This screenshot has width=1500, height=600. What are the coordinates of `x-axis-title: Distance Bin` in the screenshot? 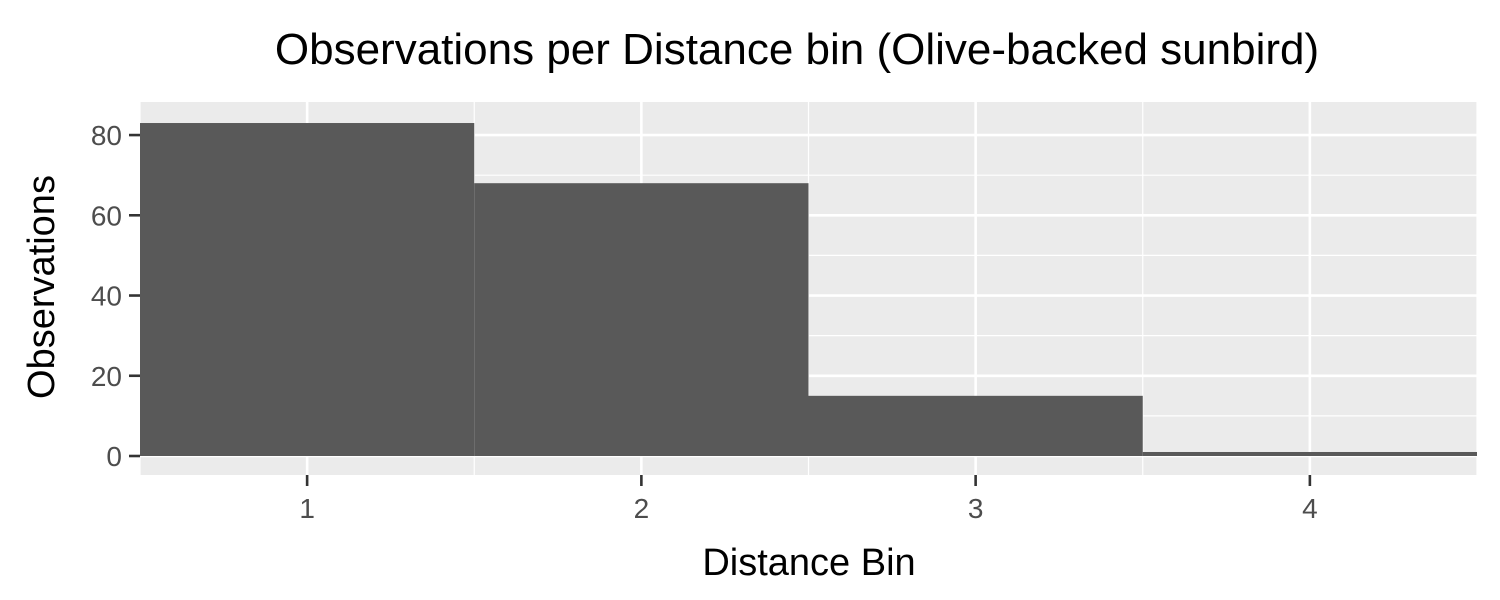 It's located at (808, 563).